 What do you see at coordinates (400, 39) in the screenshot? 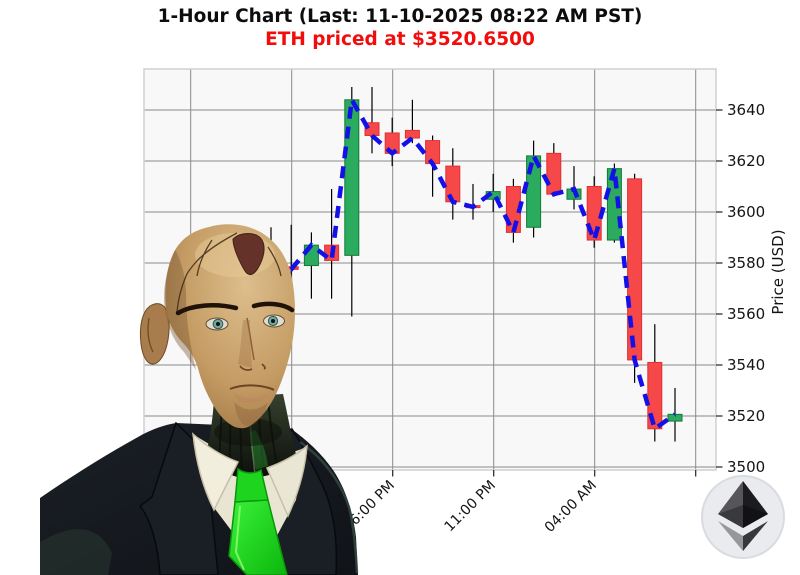
I see `price-subtitle: ETH priced at $3520.6500` at bounding box center [400, 39].